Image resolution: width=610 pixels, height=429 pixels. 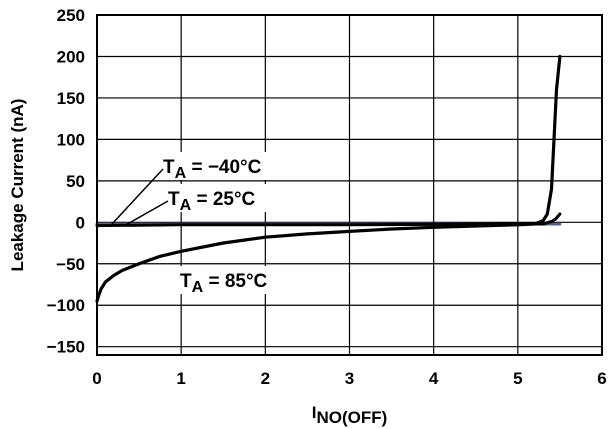 I want to click on series-annotations: TA = −40°C TA = 25°C TA = 85°C, so click(x=196, y=224).